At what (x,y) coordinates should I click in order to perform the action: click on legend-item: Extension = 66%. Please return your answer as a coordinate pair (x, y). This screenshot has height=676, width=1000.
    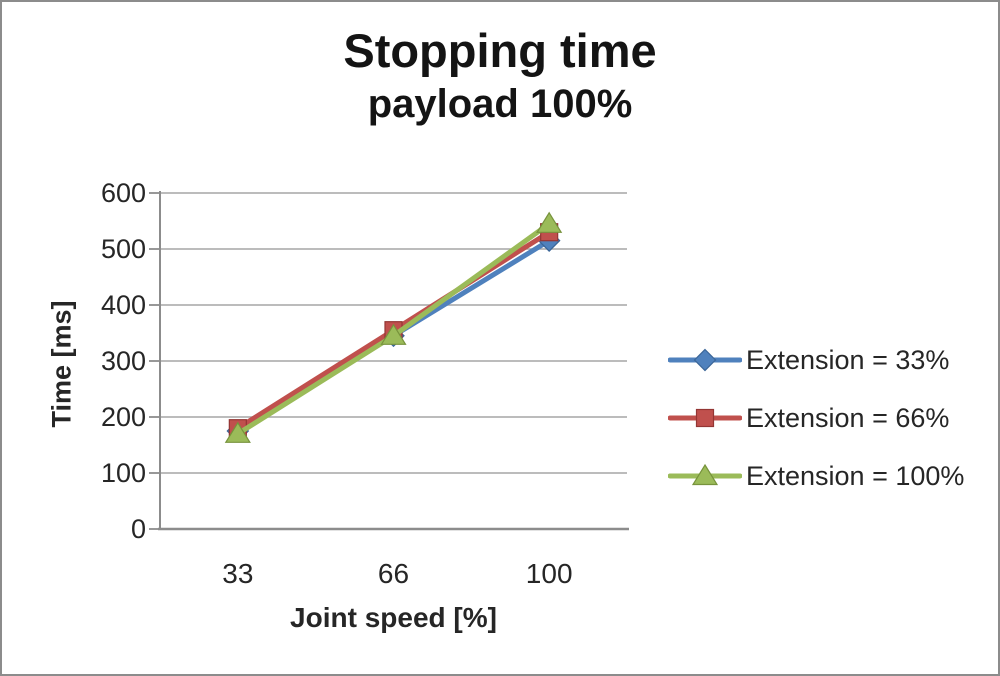
    Looking at the image, I should click on (816, 417).